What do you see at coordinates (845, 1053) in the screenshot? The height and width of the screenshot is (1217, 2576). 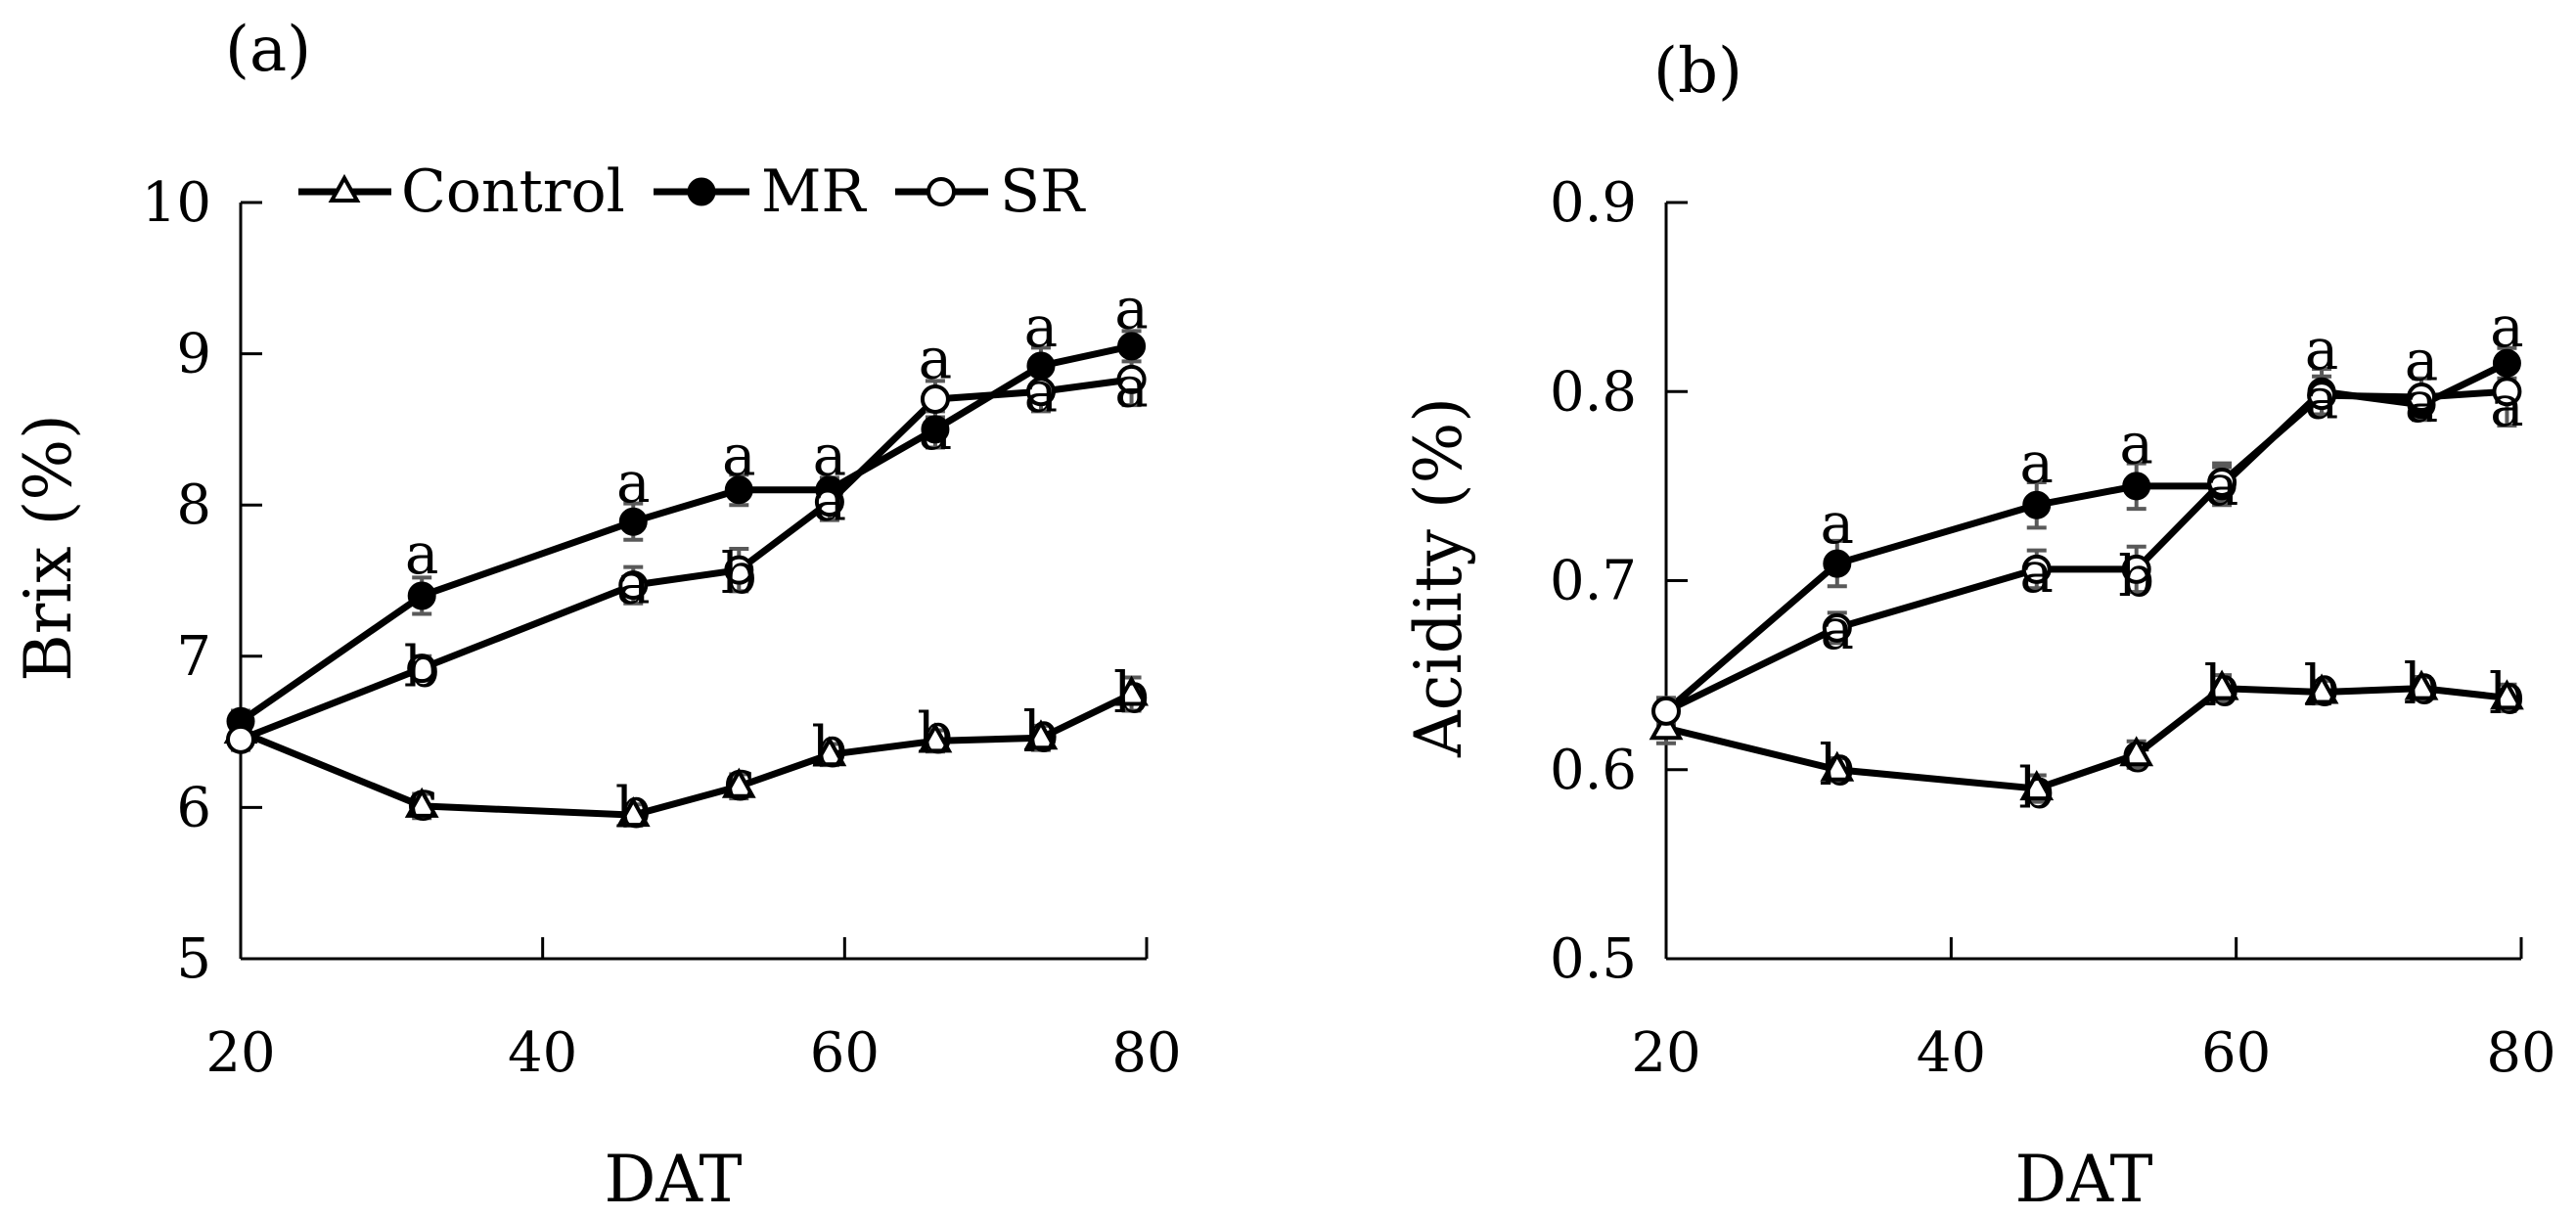 I see `x-tick-label-a: 60` at bounding box center [845, 1053].